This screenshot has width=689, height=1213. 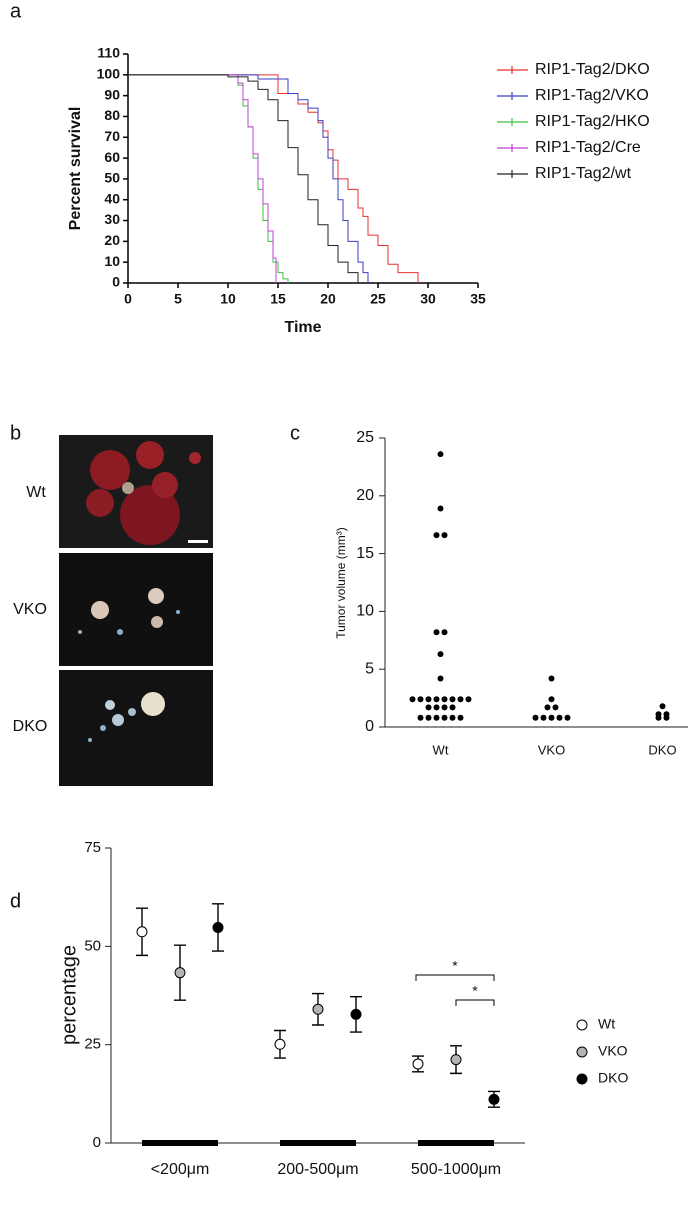 What do you see at coordinates (136, 609) in the screenshot?
I see `photo-vko` at bounding box center [136, 609].